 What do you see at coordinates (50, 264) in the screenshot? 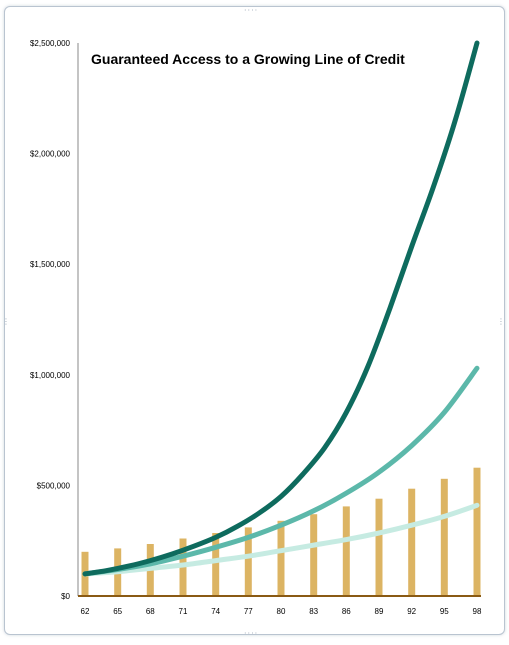
I see `y-tick-label: $1,500,000` at bounding box center [50, 264].